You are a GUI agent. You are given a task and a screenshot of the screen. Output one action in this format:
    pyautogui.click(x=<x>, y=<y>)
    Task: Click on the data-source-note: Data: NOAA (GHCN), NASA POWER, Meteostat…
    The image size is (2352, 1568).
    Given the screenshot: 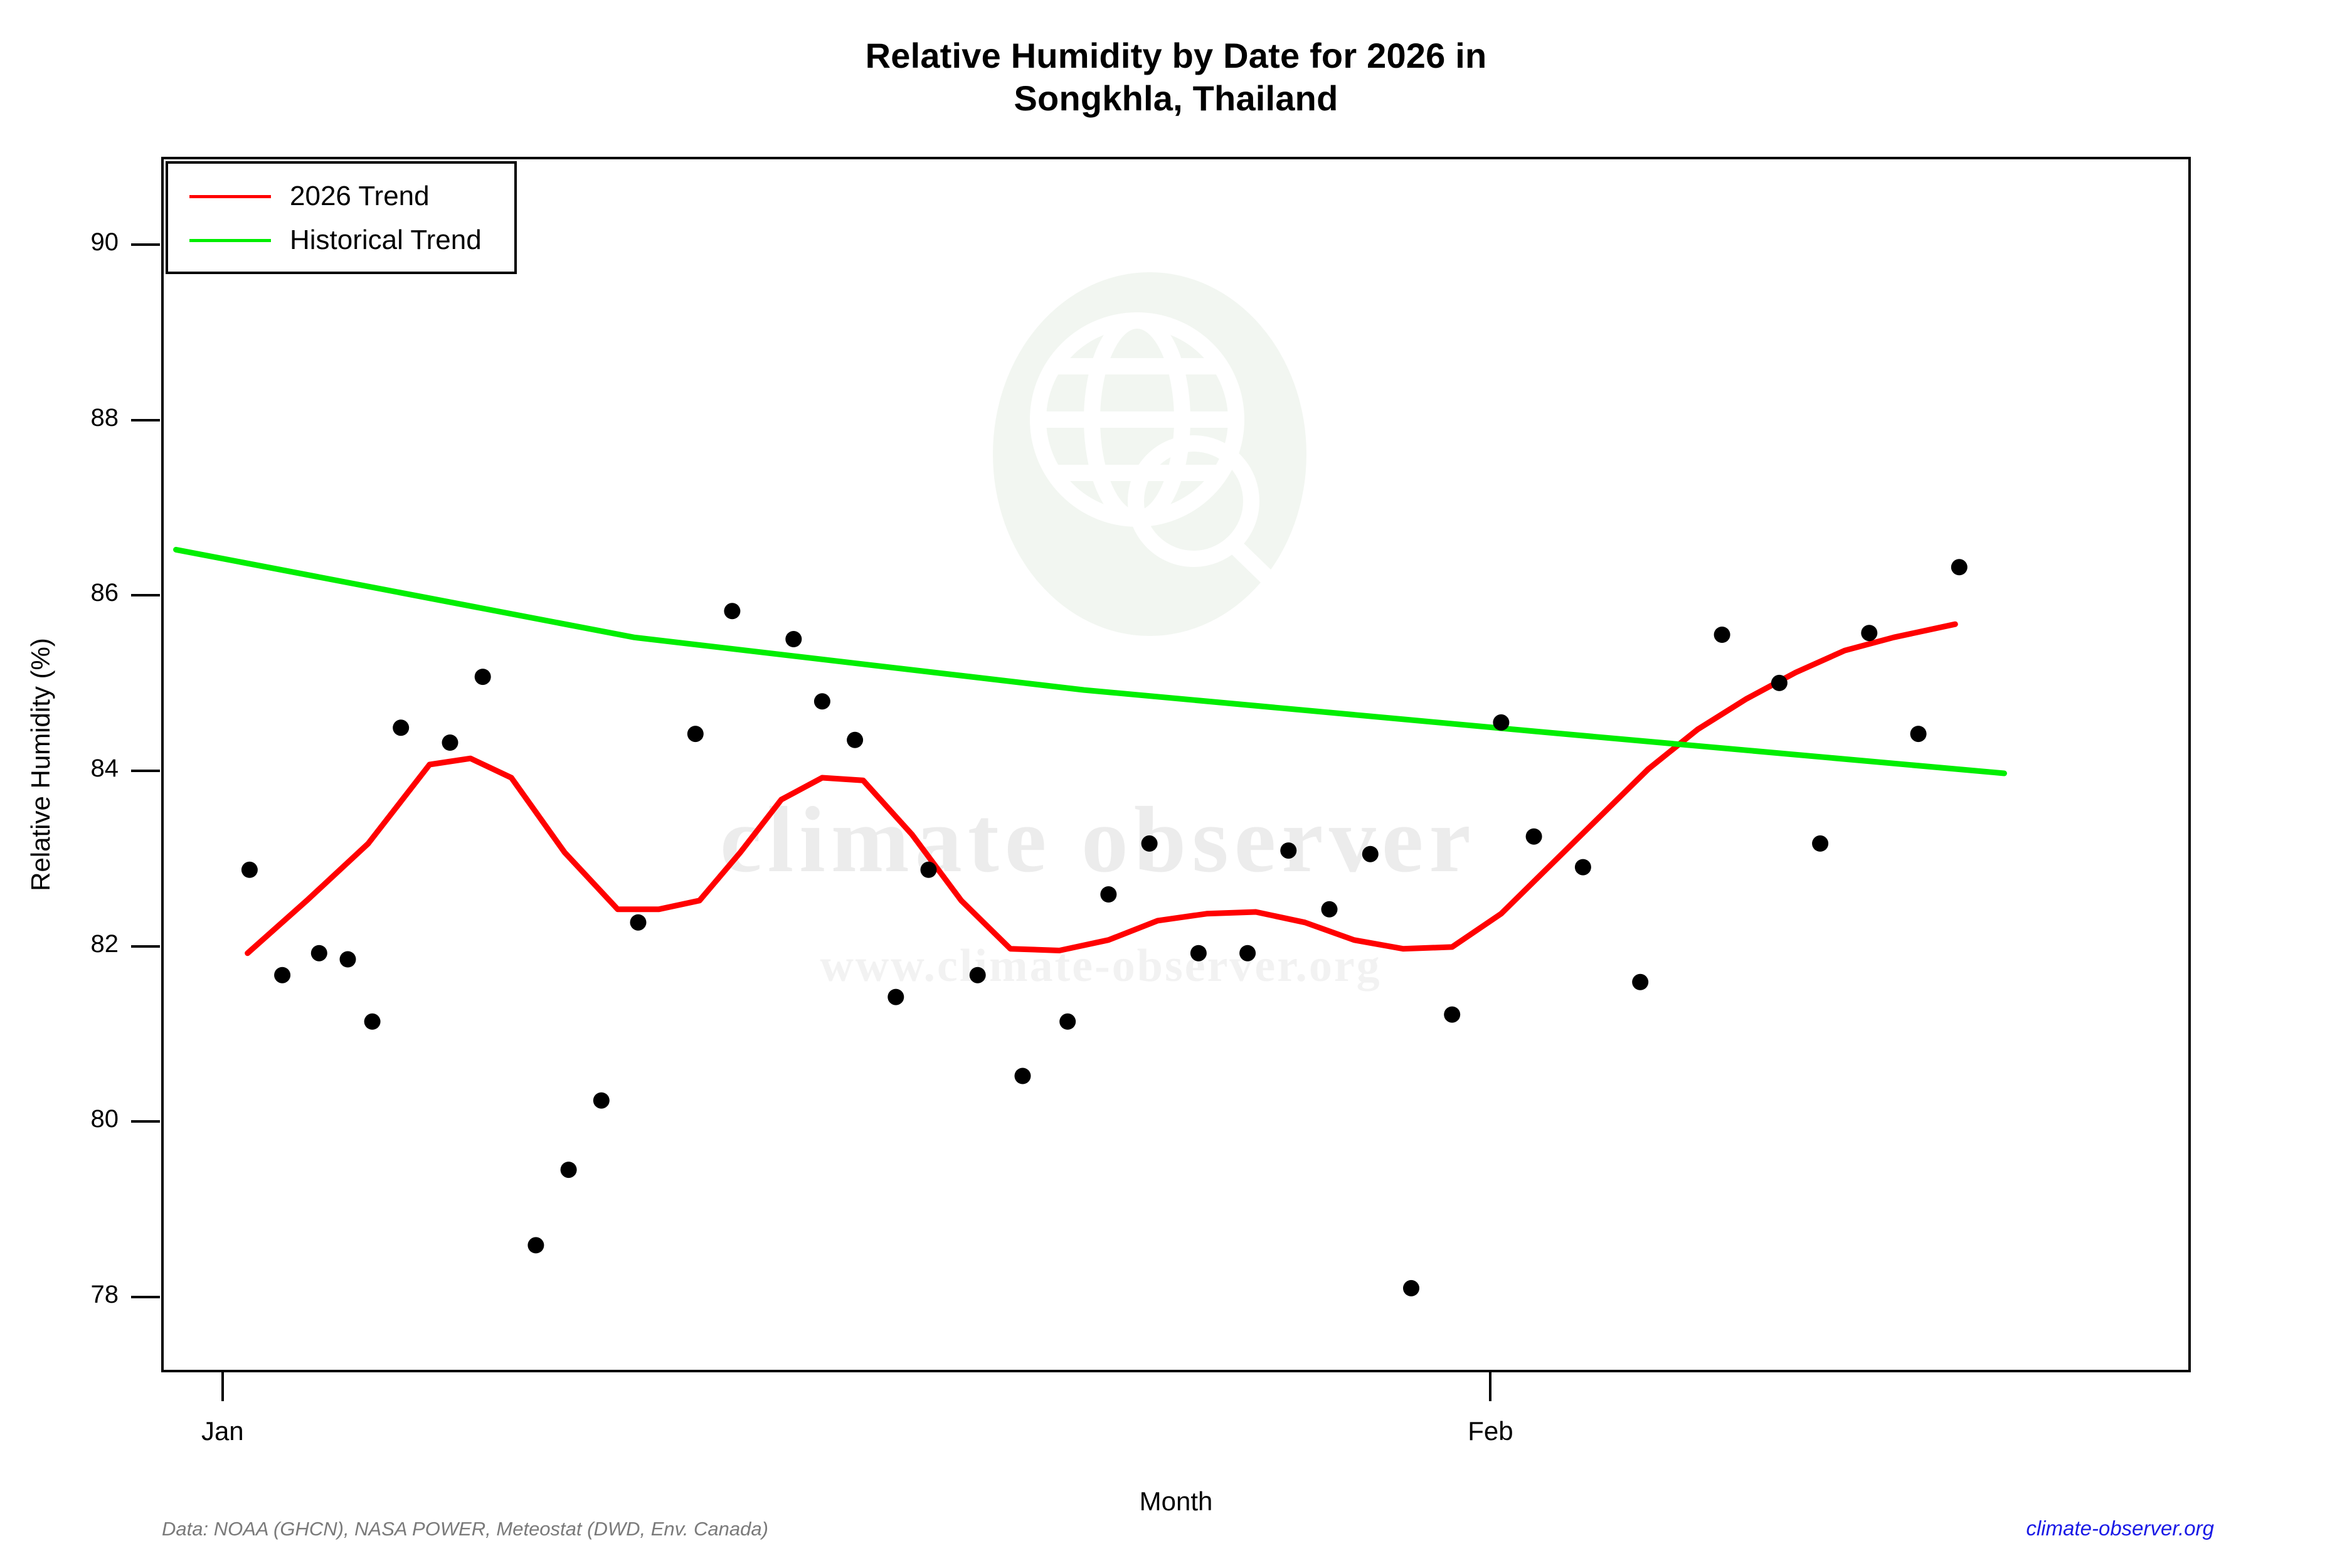 What is the action you would take?
    pyautogui.click(x=465, y=1529)
    